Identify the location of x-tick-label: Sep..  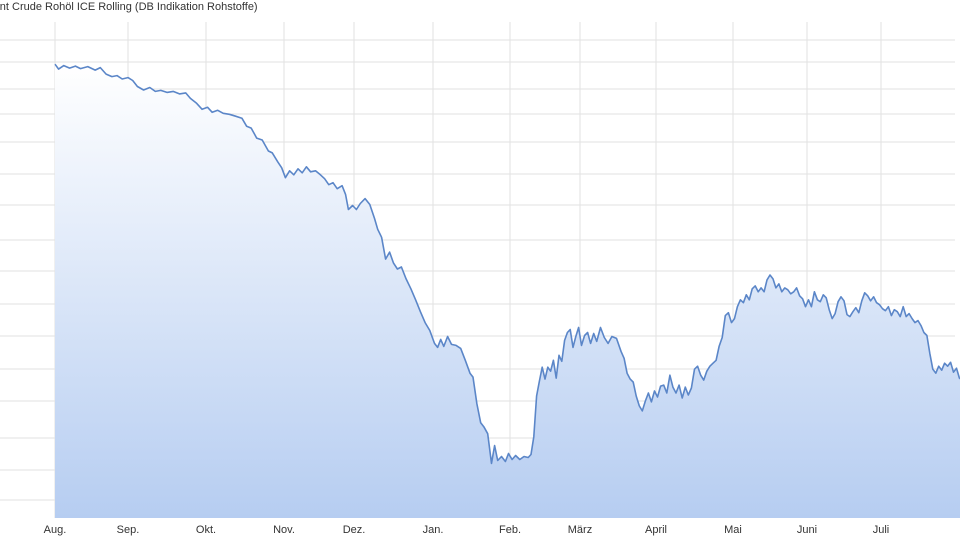
(128, 530).